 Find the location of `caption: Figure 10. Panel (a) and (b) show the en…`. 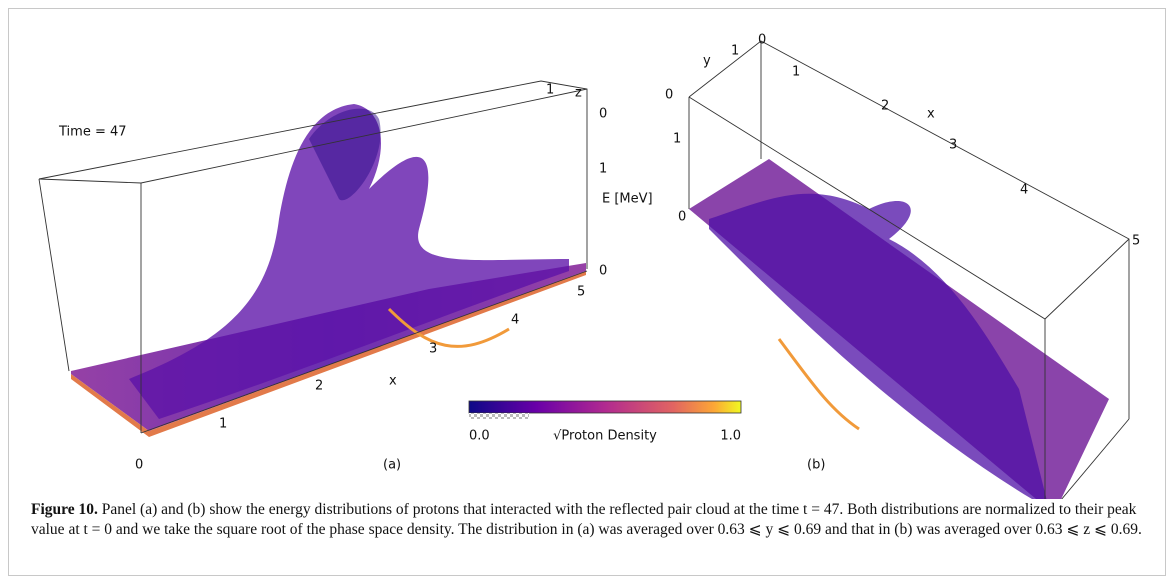

caption: Figure 10. Panel (a) and (b) show the en… is located at coordinates (591, 520).